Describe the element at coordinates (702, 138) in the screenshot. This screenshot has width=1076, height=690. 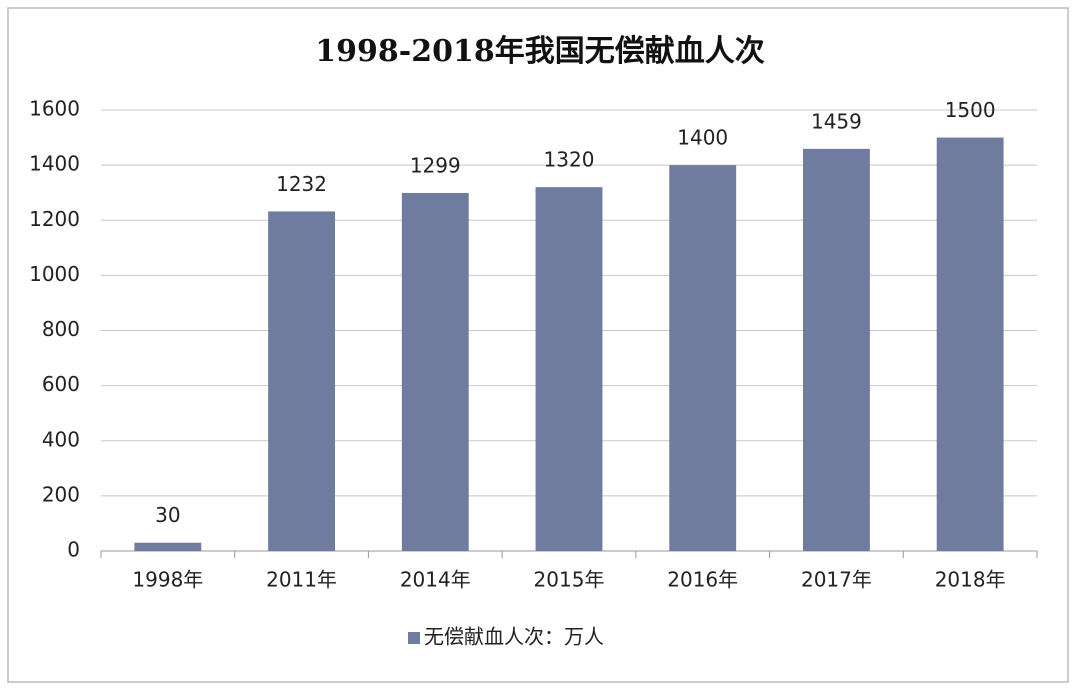
I see `data-label: 1400` at that location.